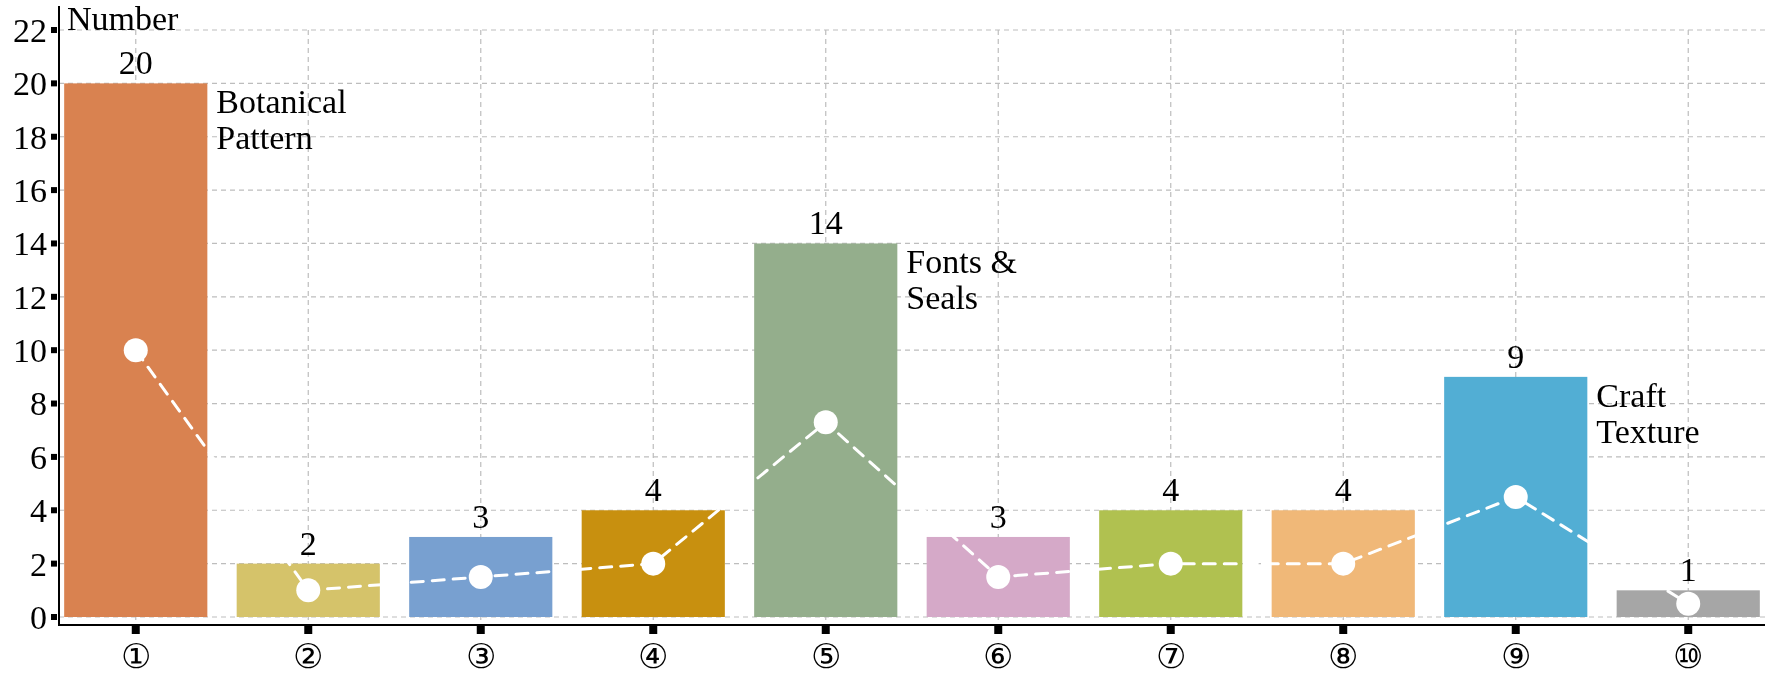  I want to click on y-tick-label: 12, so click(30, 297).